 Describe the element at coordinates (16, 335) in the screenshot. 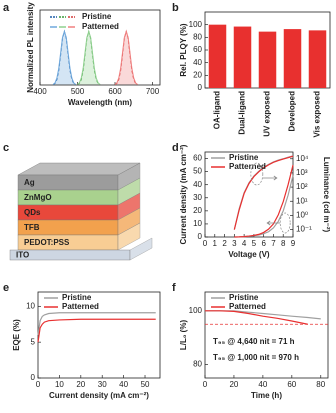

I see `y-axis-label: EQE (%)` at that location.